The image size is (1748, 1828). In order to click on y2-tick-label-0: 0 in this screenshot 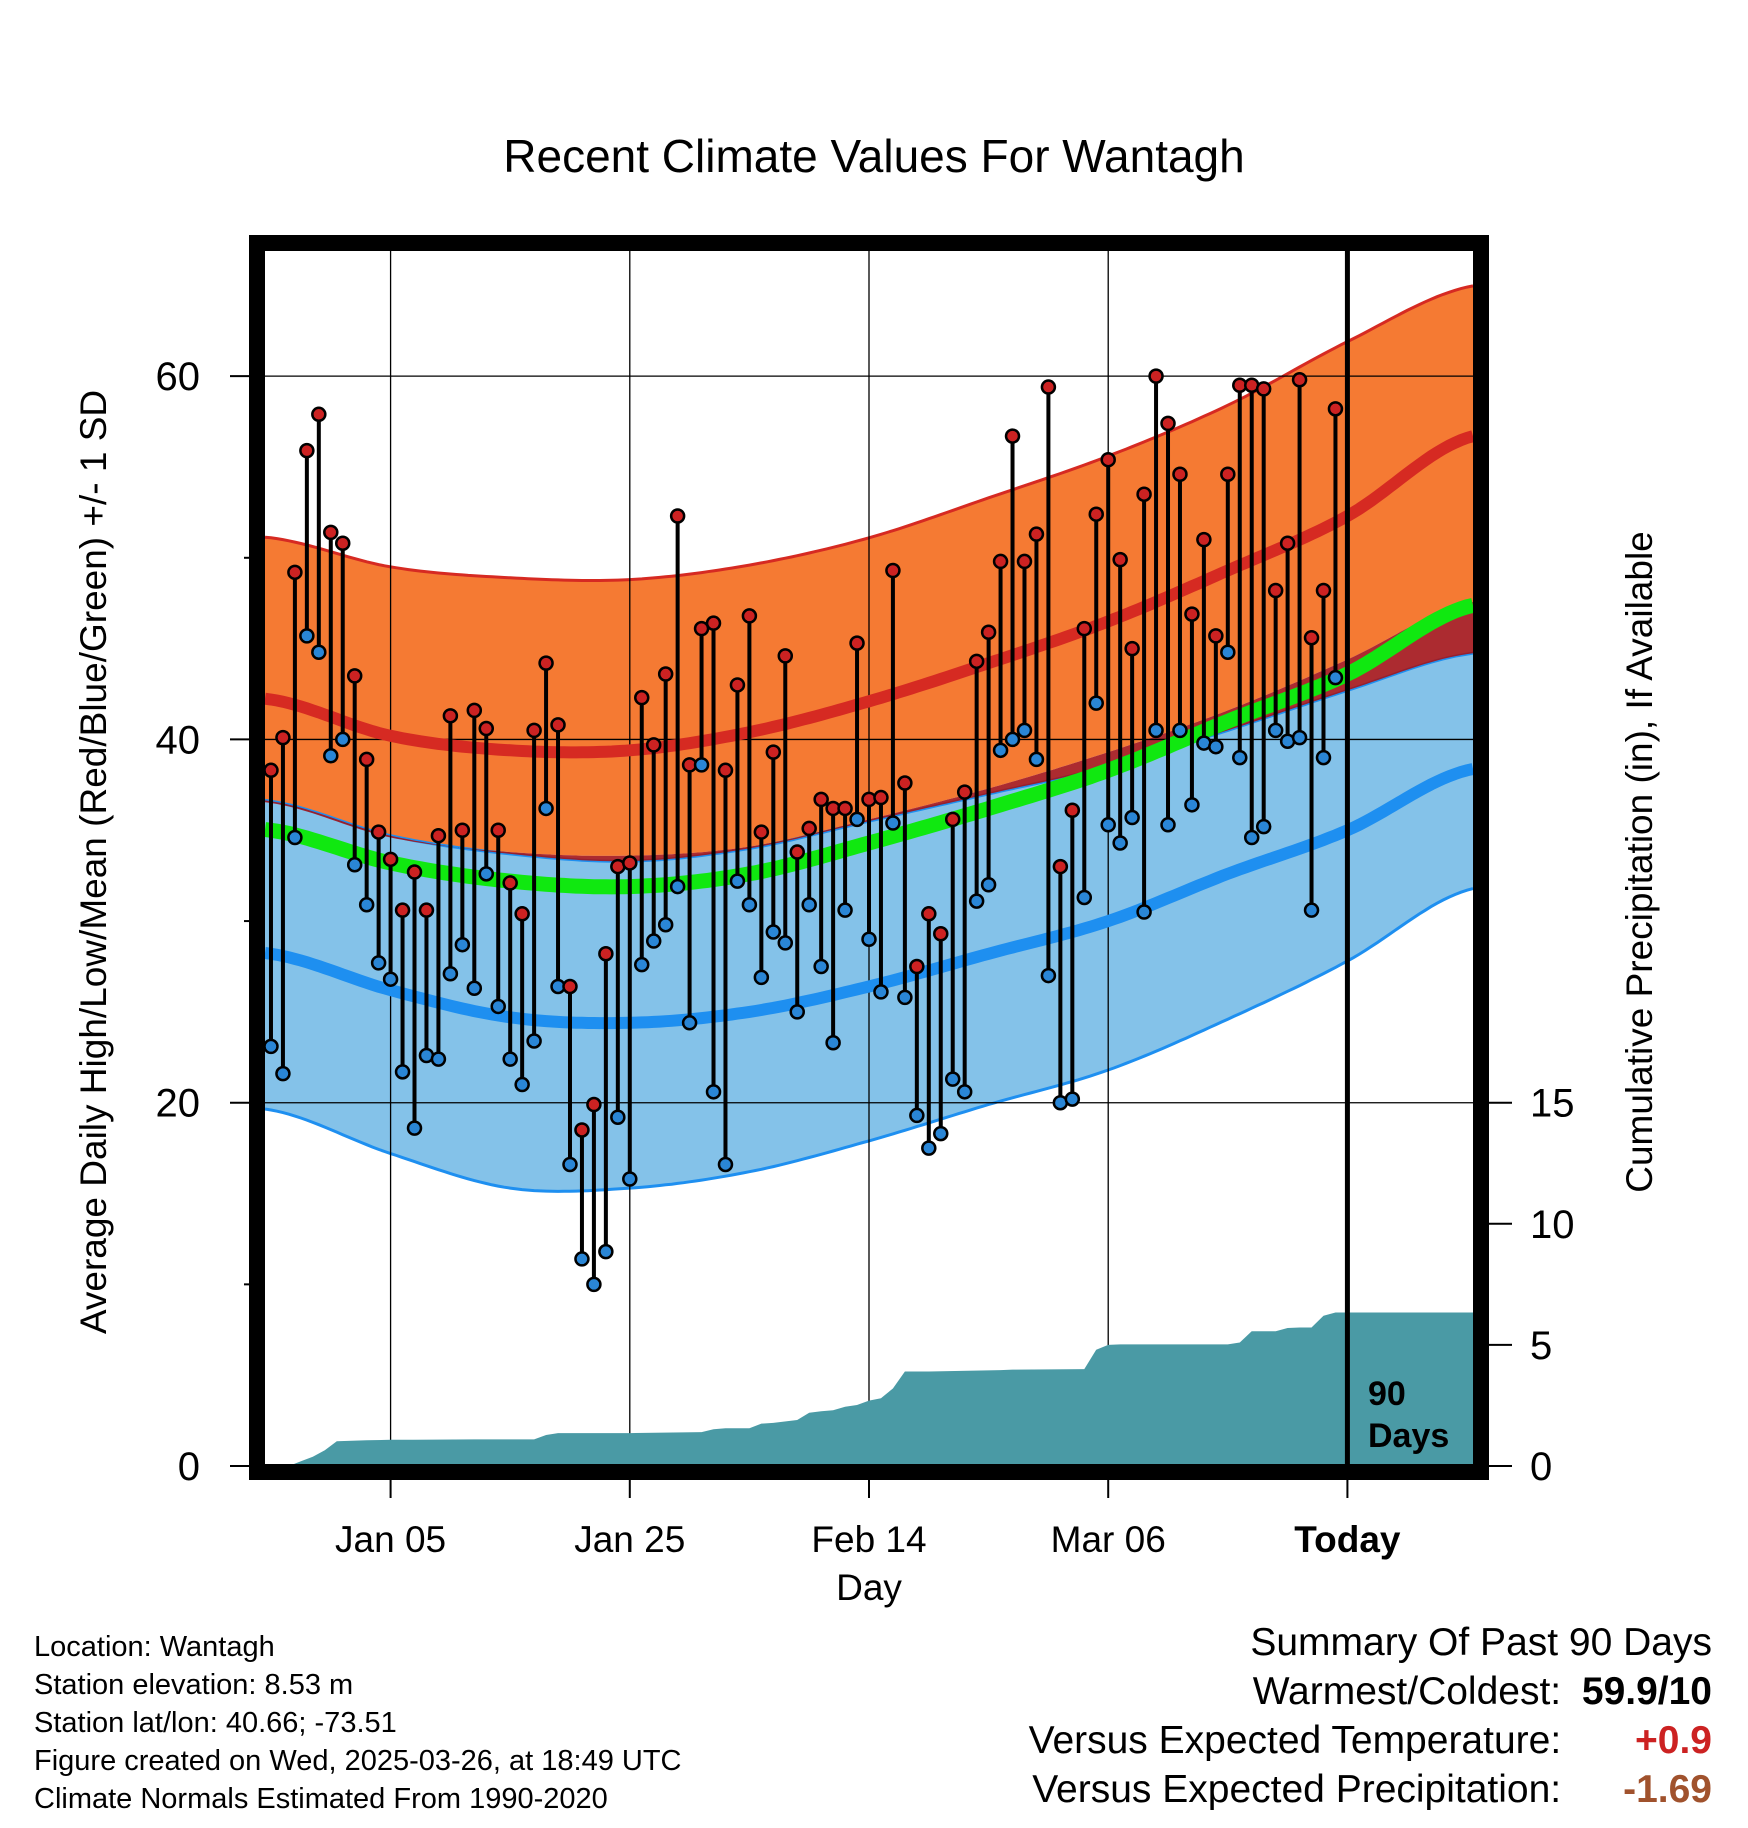, I will do `click(1541, 1467)`.